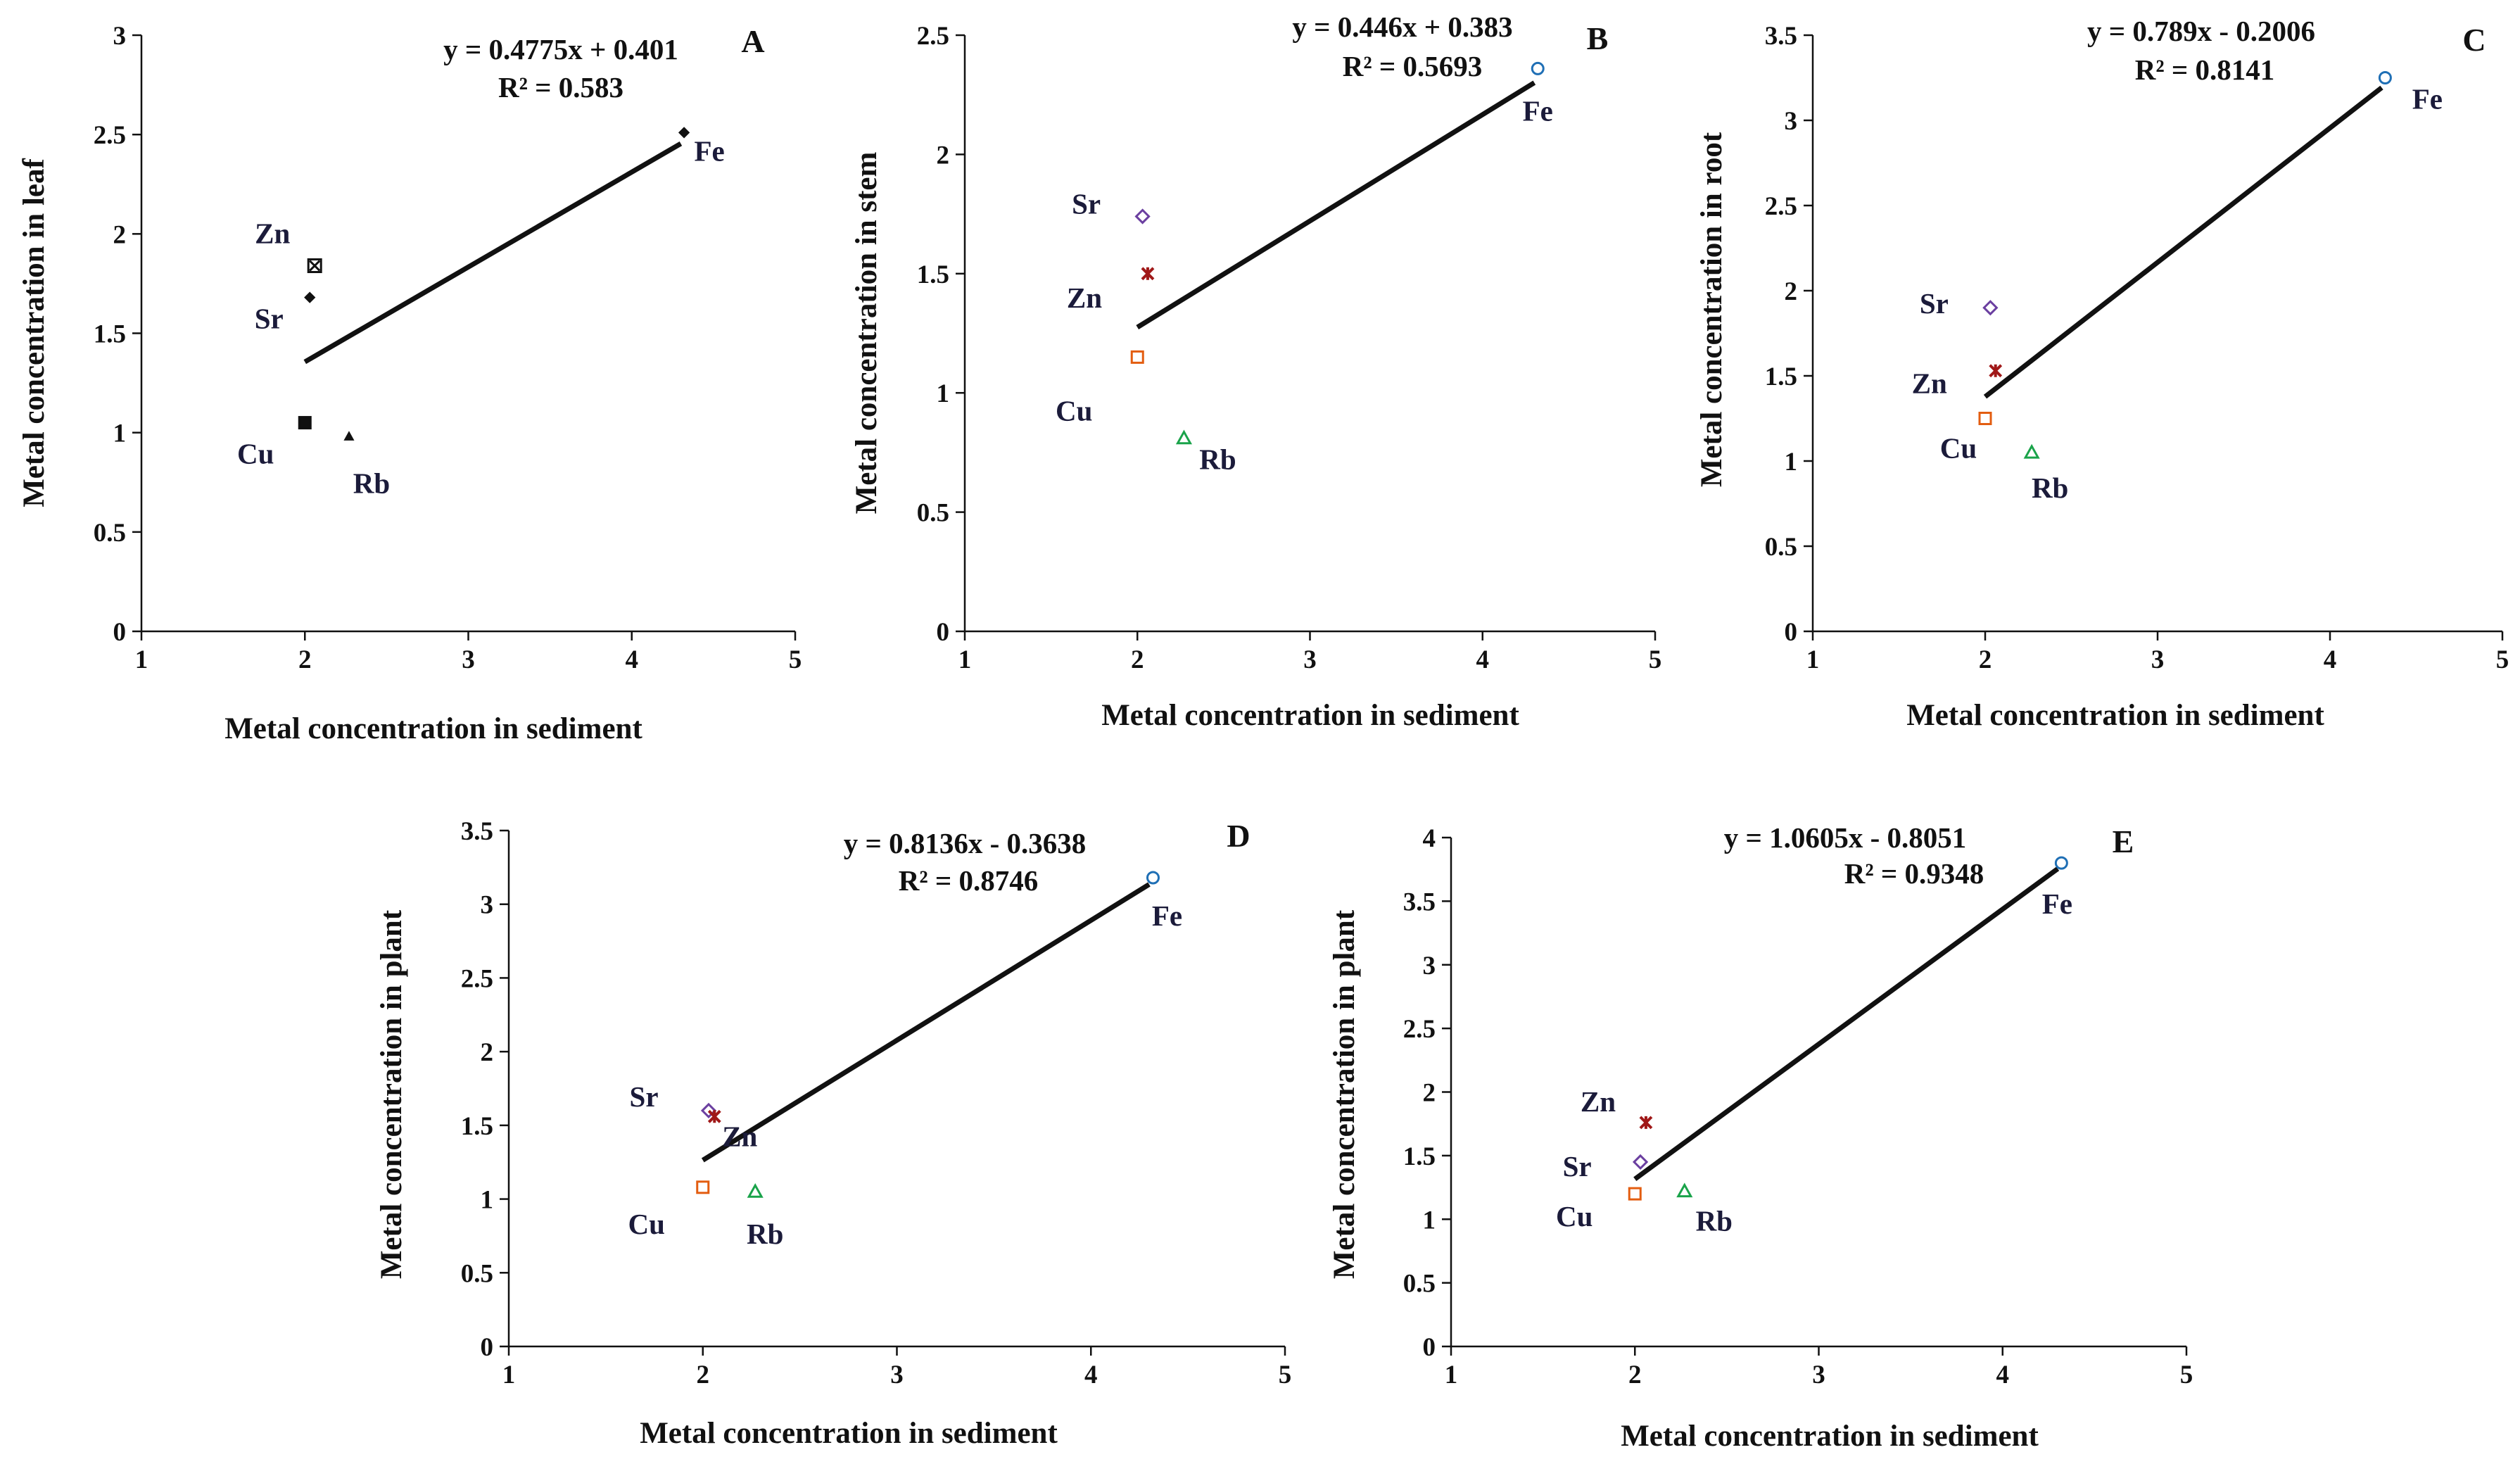 Image resolution: width=2520 pixels, height=1464 pixels. Describe the element at coordinates (849, 1434) in the screenshot. I see `panel-d-x-axis-label: Metal concentration in sediment` at that location.